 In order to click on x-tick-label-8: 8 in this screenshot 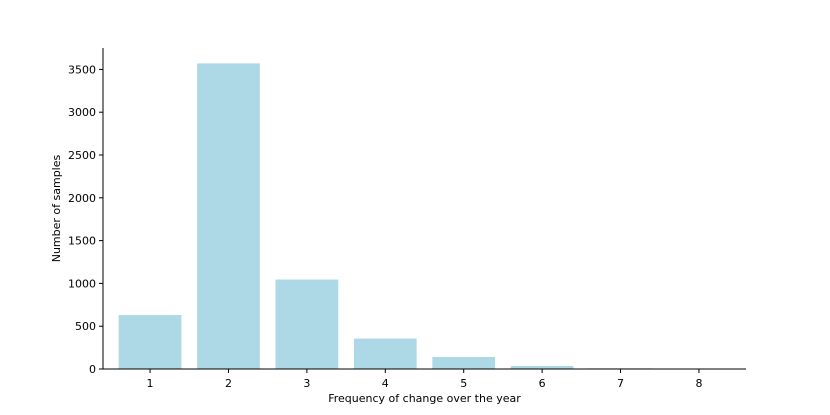, I will do `click(698, 383)`.